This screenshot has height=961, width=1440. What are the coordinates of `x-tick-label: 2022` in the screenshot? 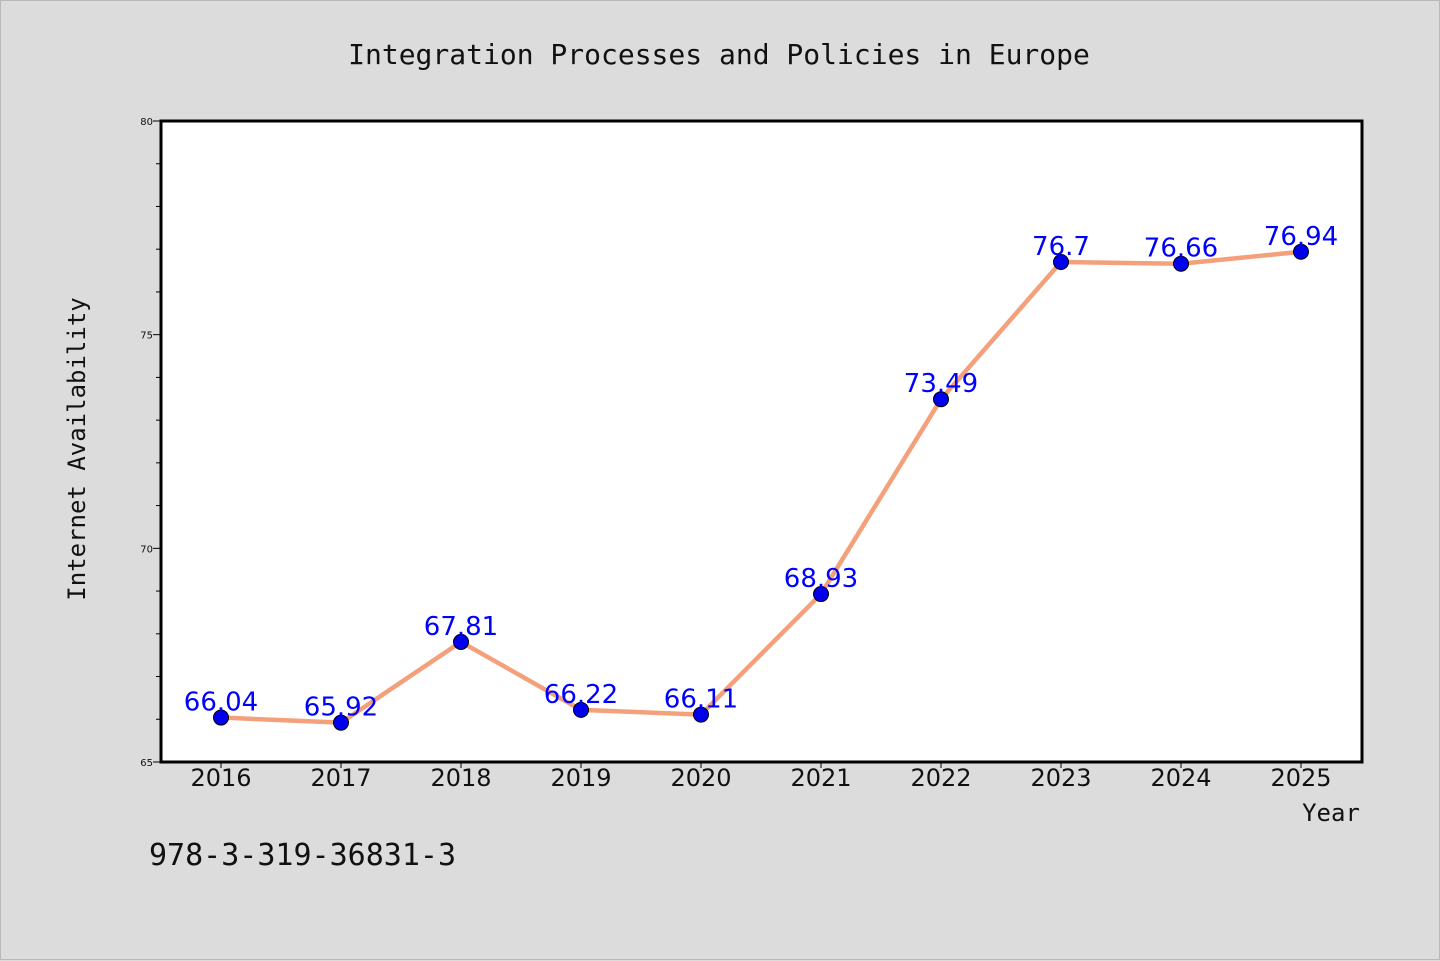 It's located at (940, 778).